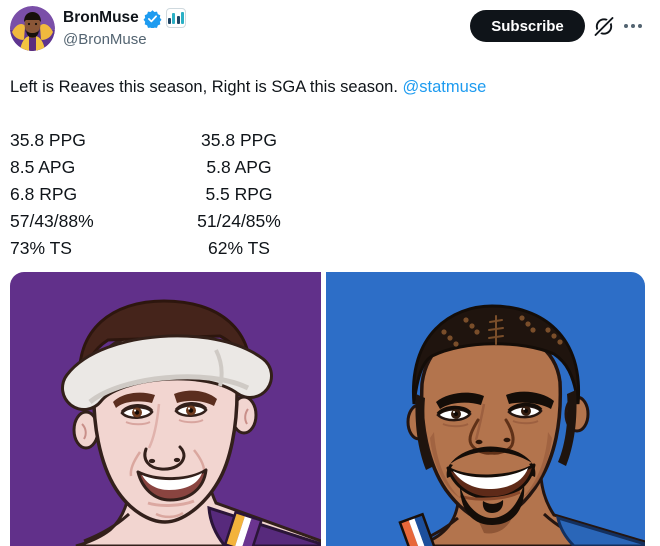  I want to click on name-block: BronMuse @BronMuse, so click(124, 29).